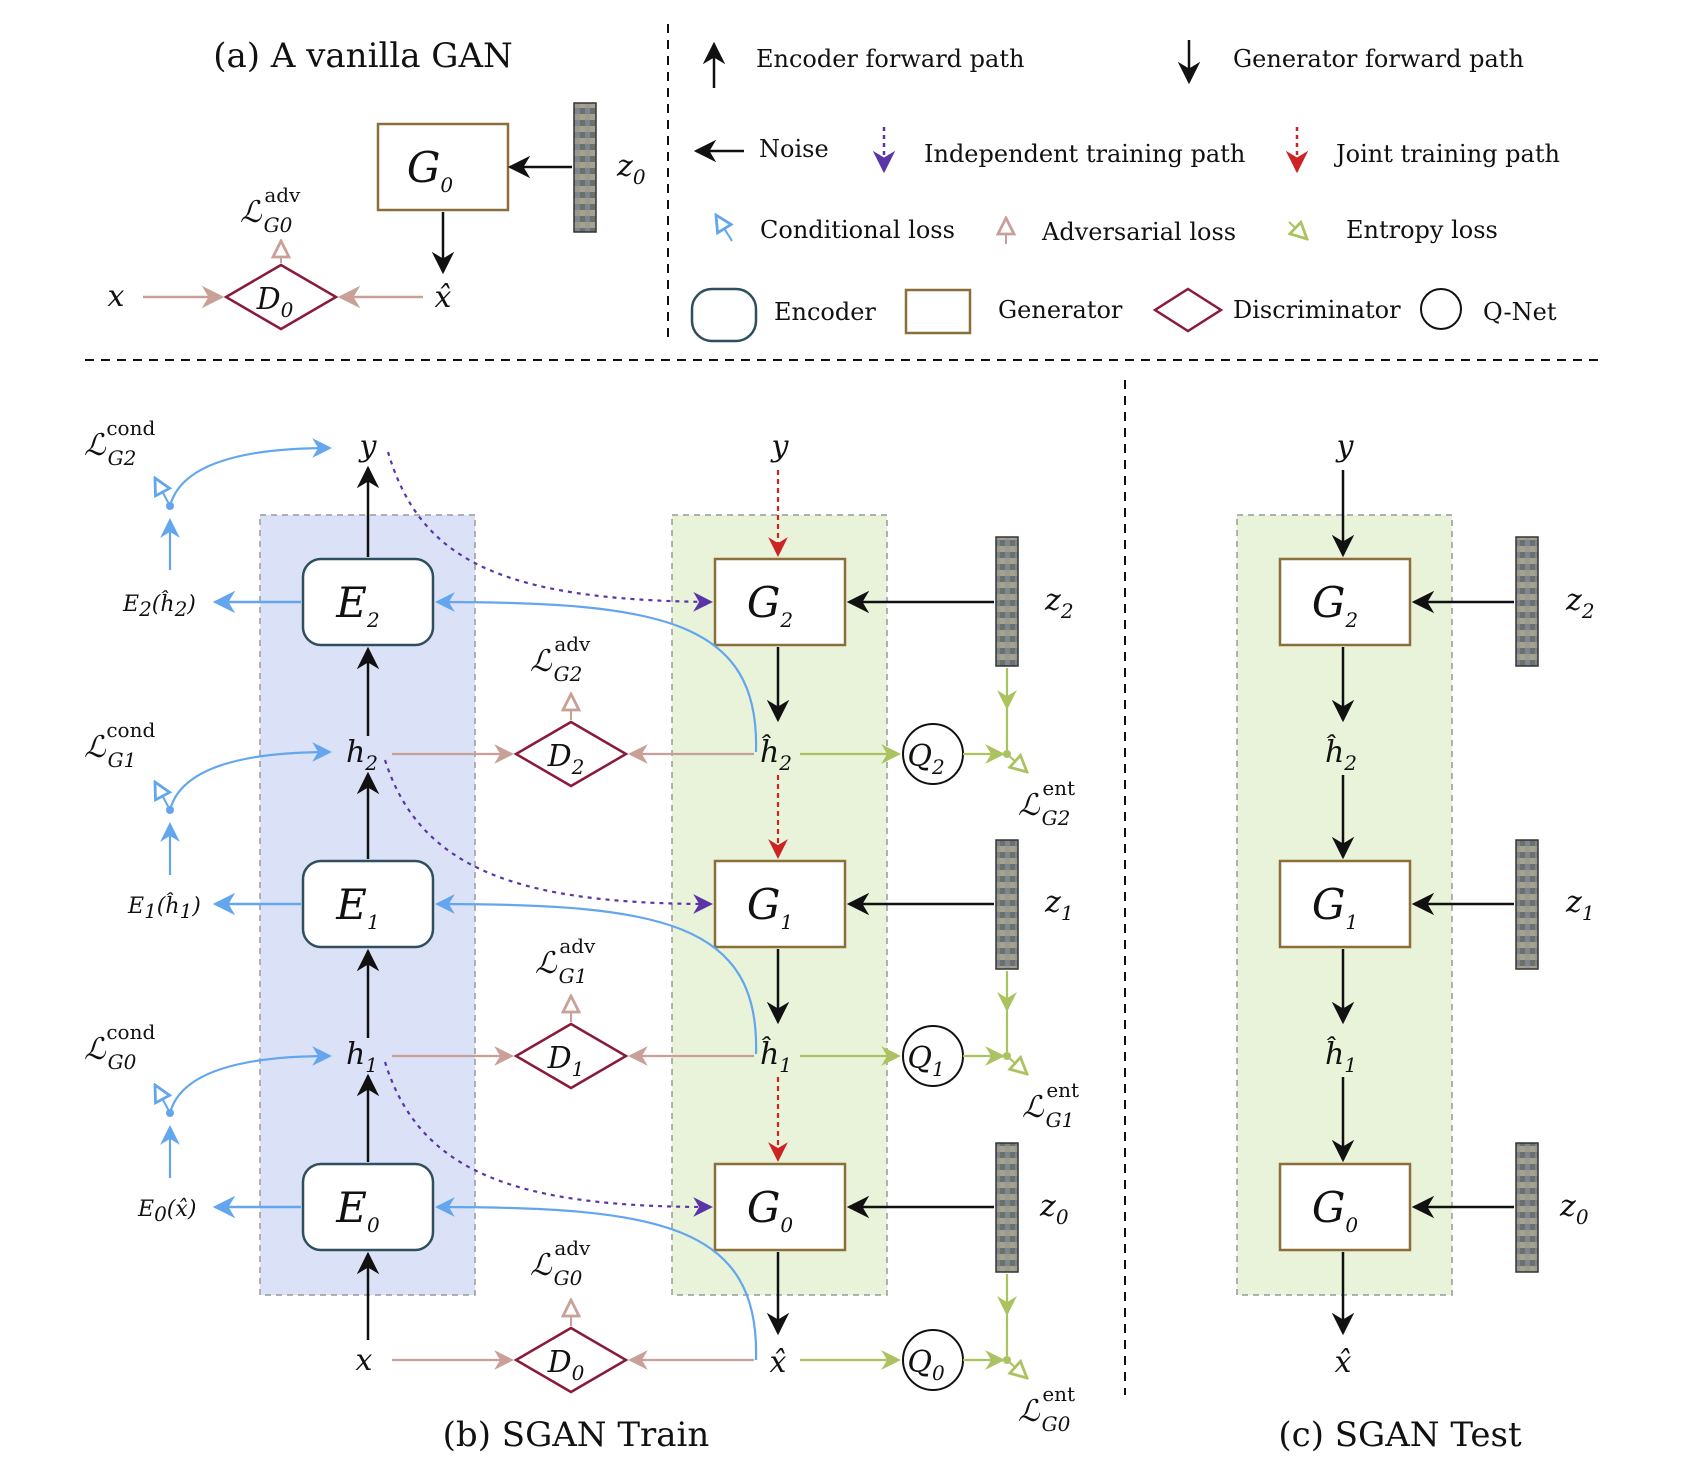 Image resolution: width=1704 pixels, height=1464 pixels. What do you see at coordinates (890, 59) in the screenshot?
I see `legend-encoder-forward-label: Encoder forward path` at bounding box center [890, 59].